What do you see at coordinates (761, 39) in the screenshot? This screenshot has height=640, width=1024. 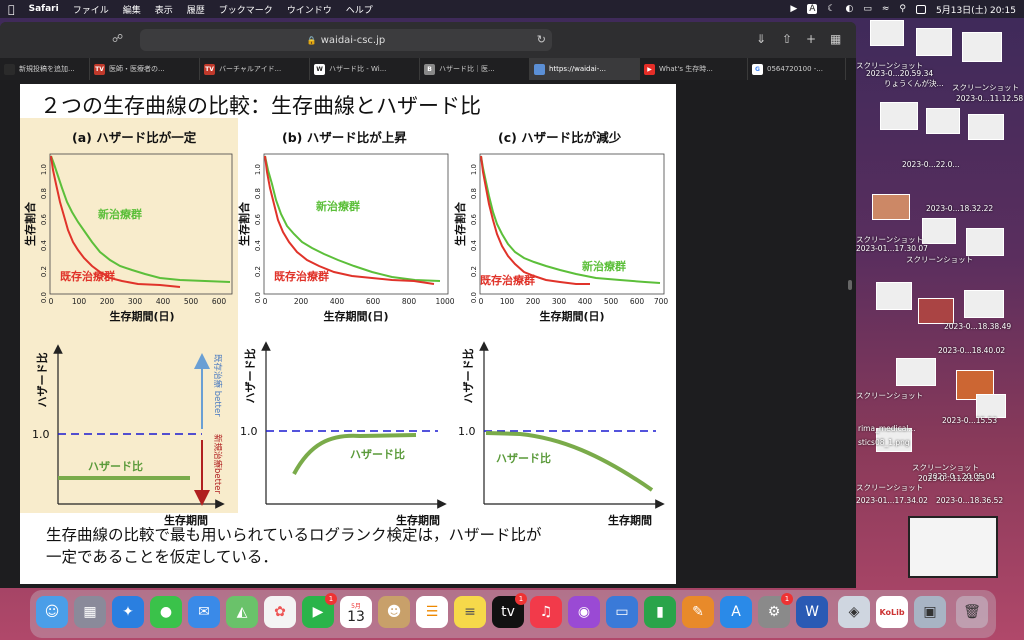 I see `downloads-icon: ⇓` at bounding box center [761, 39].